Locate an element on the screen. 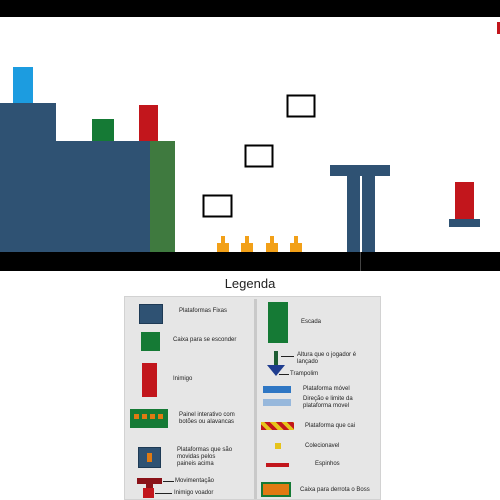  moving-platform-swatch is located at coordinates (277, 389).